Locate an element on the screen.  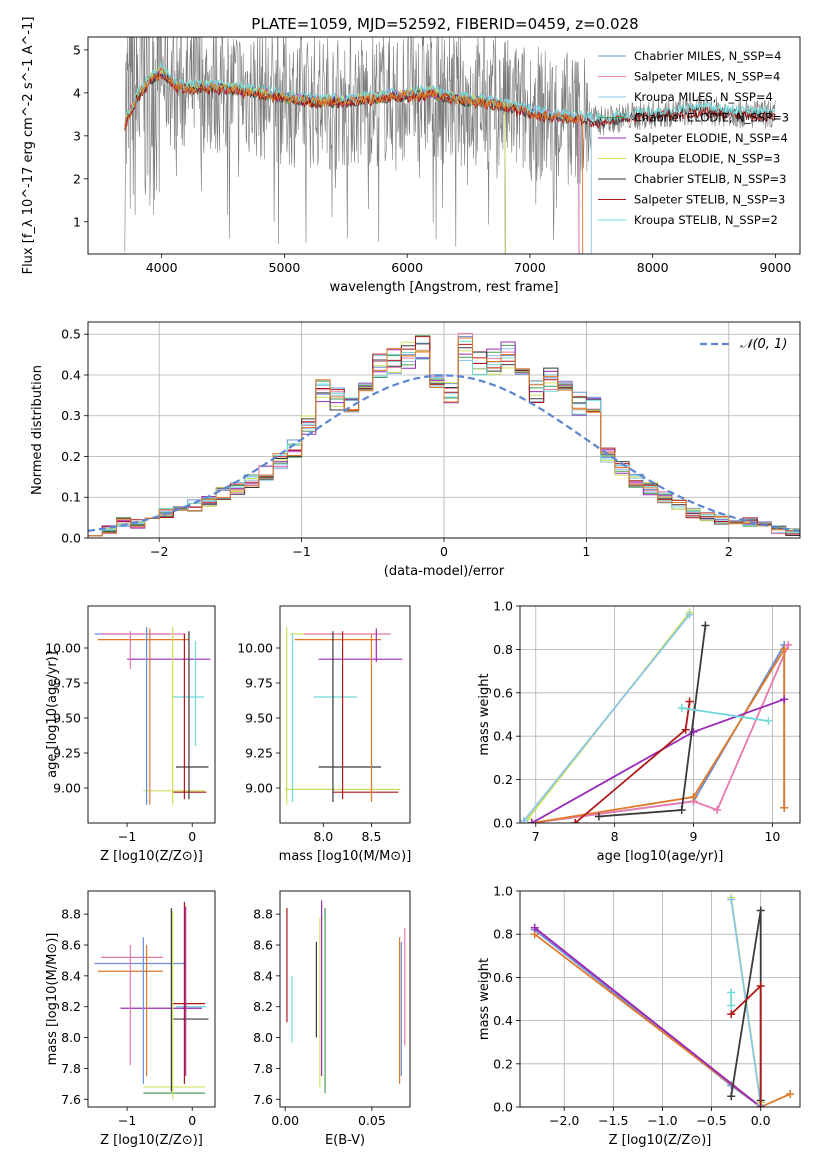
spectrum-data-line is located at coordinates (450, 144).